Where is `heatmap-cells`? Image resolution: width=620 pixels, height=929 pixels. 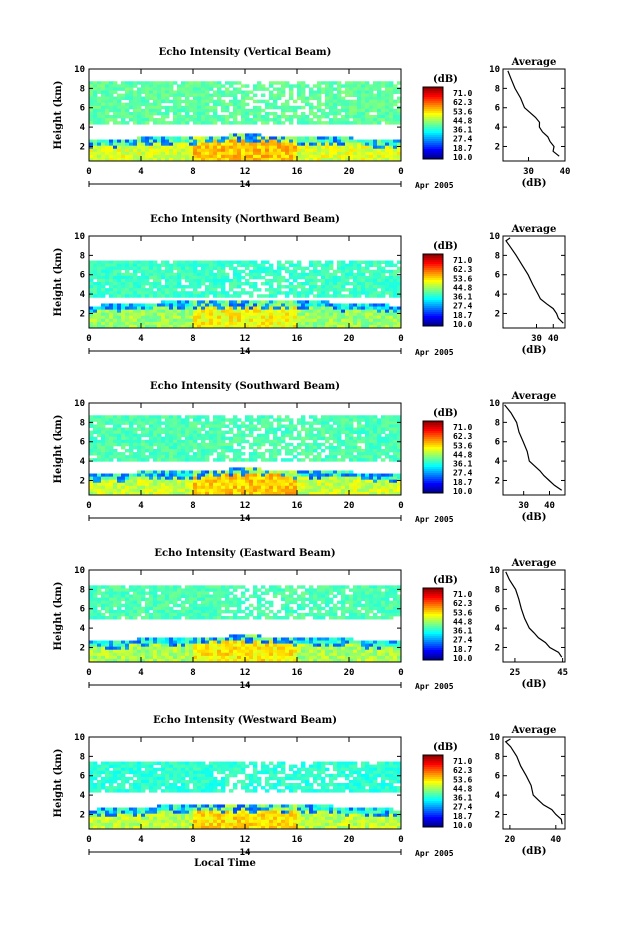
heatmap-cells is located at coordinates (245, 121).